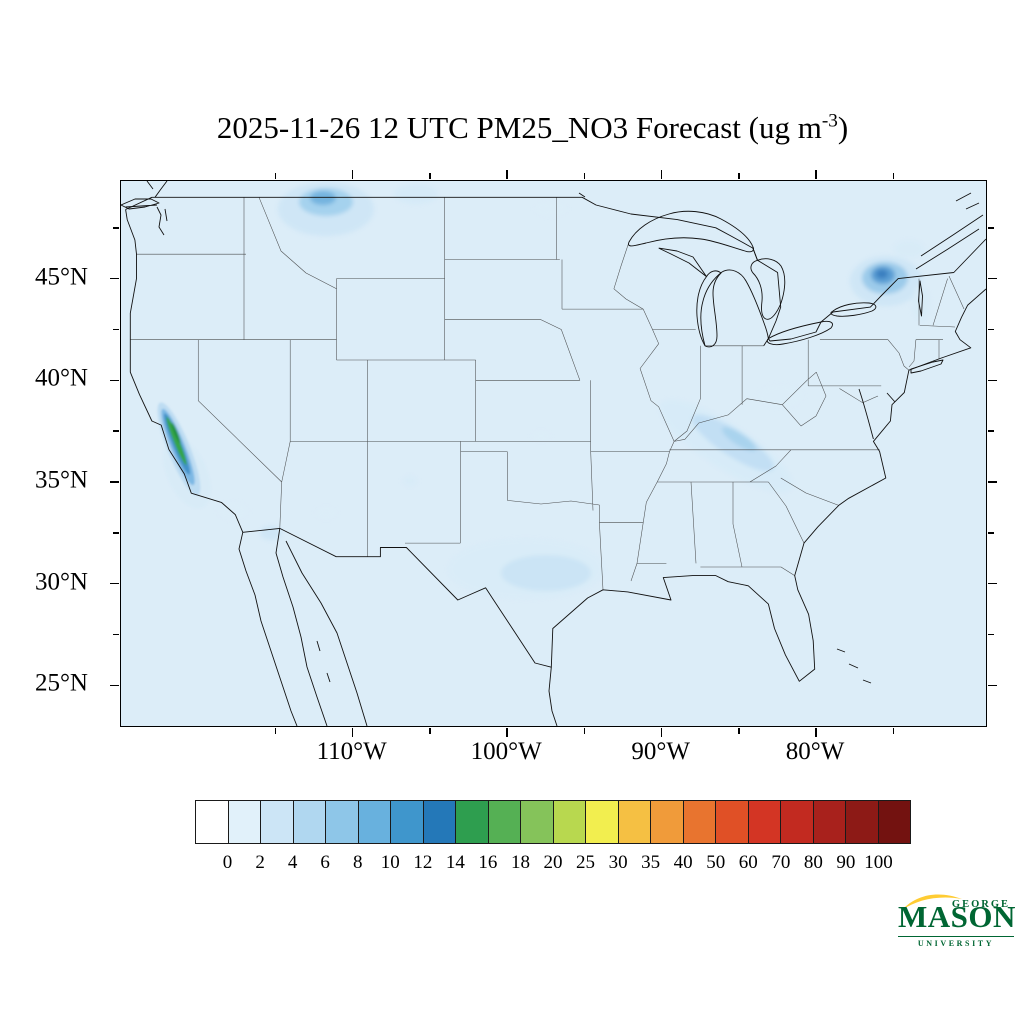 This screenshot has height=1024, width=1024. Describe the element at coordinates (956, 941) in the screenshot. I see `logo-university-text: UNIVERSITY` at that location.